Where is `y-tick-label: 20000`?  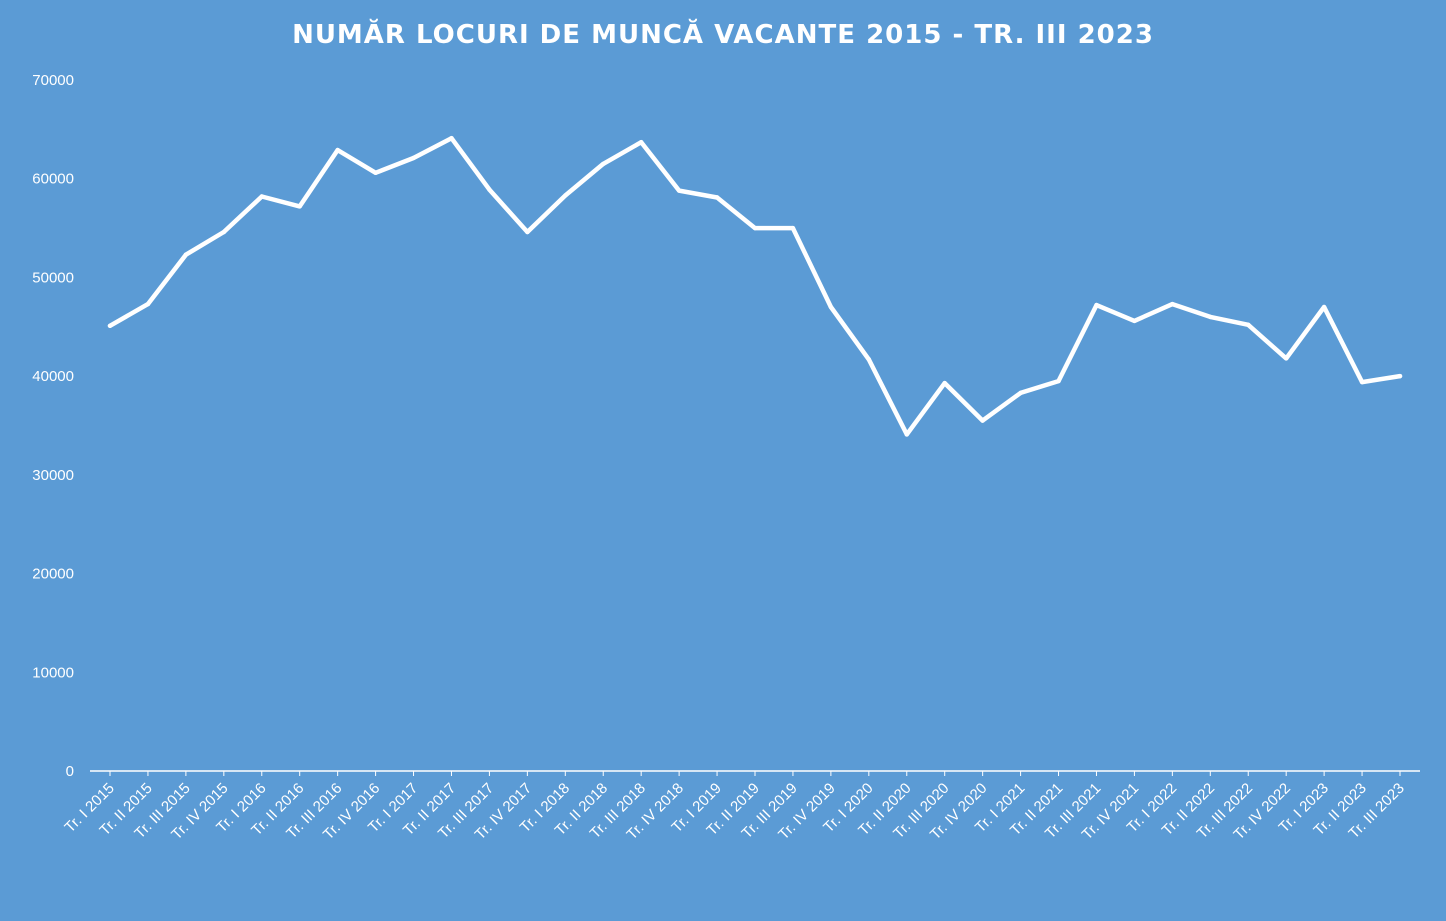 y-tick-label: 20000 is located at coordinates (53, 574).